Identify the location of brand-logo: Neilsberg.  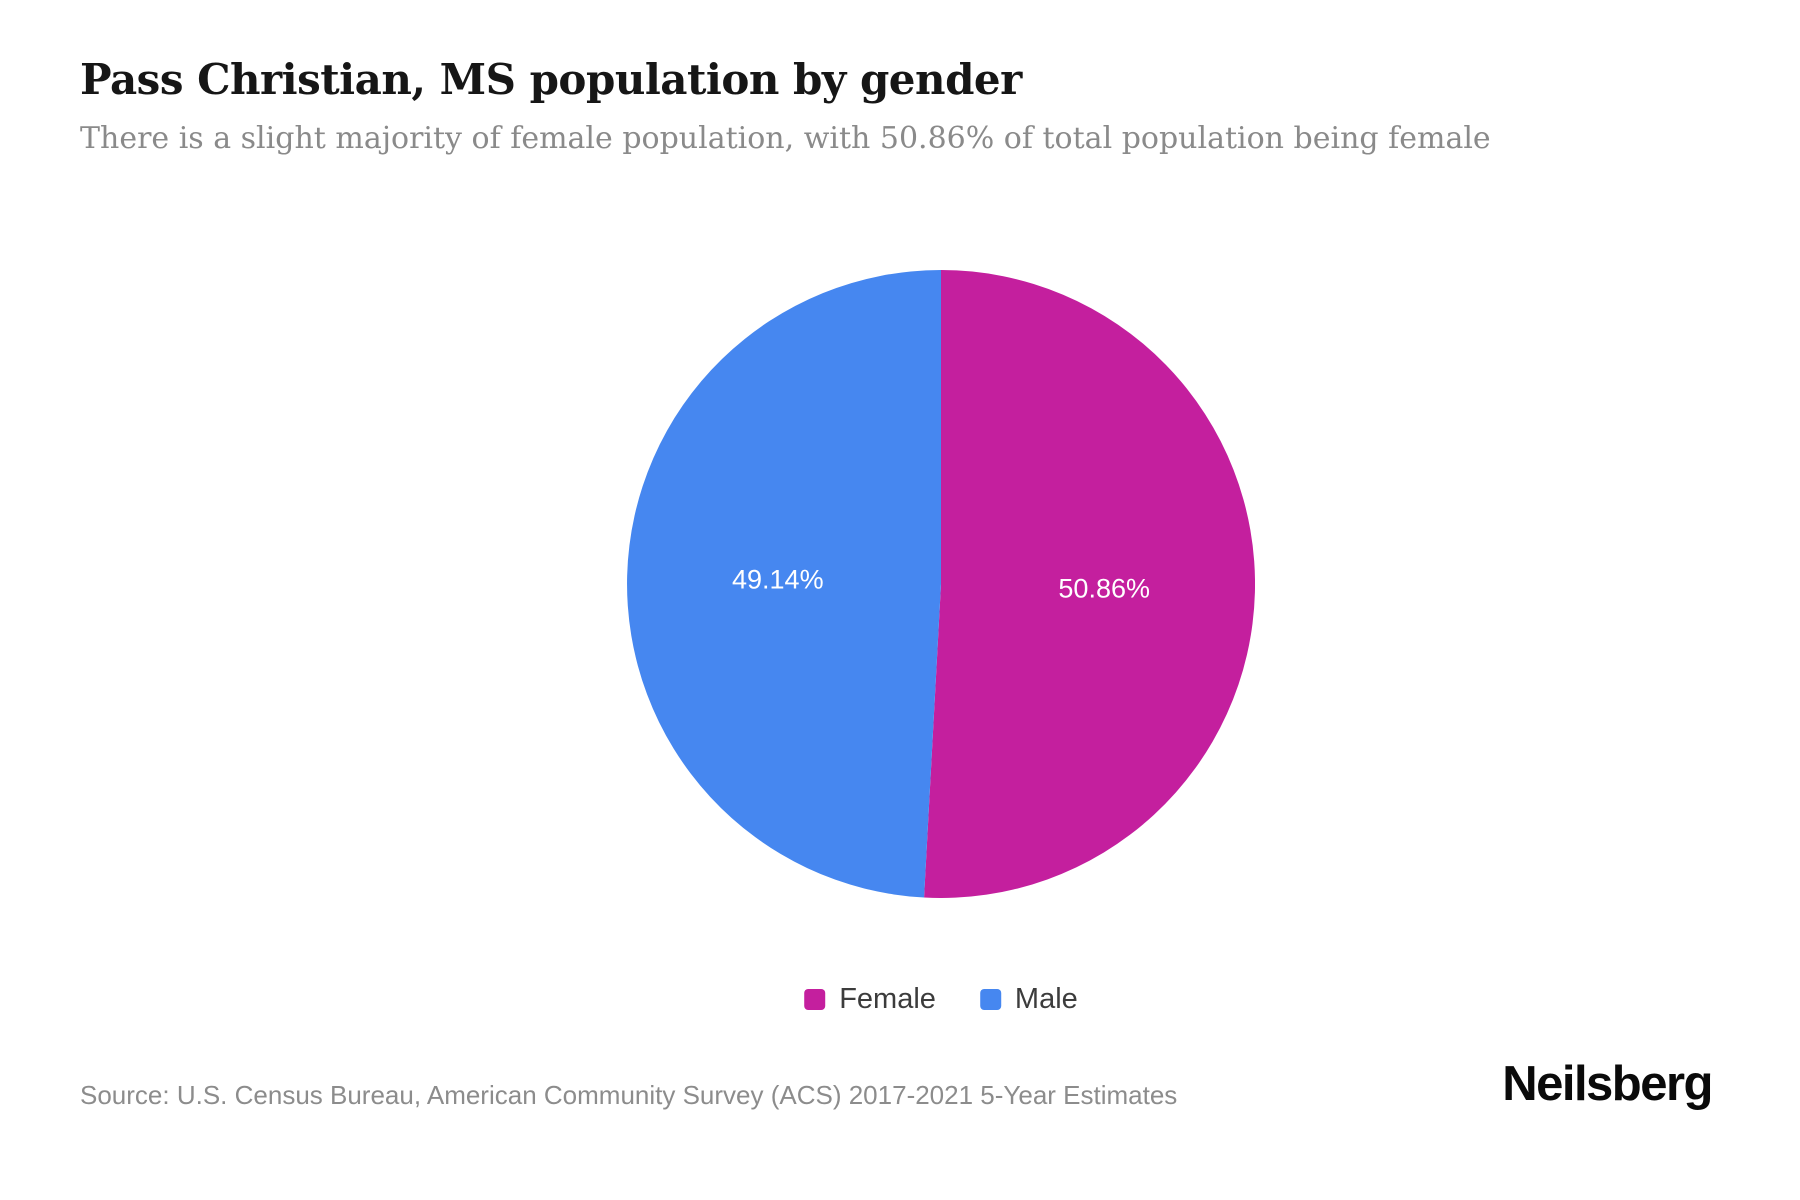
(1607, 1084).